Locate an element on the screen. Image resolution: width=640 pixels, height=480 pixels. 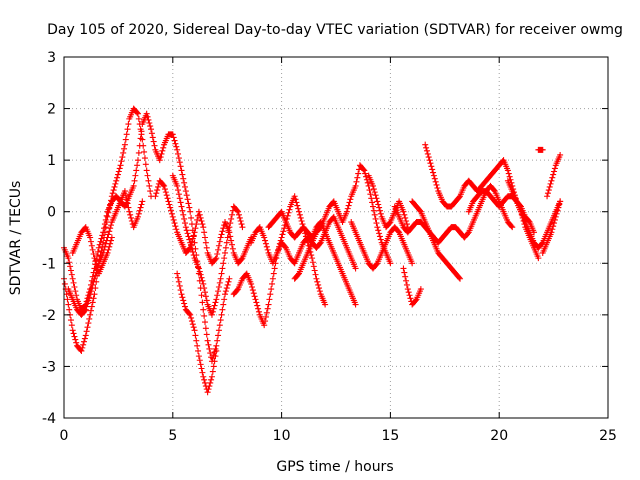
y-tick-label: 1 is located at coordinates (51, 161).